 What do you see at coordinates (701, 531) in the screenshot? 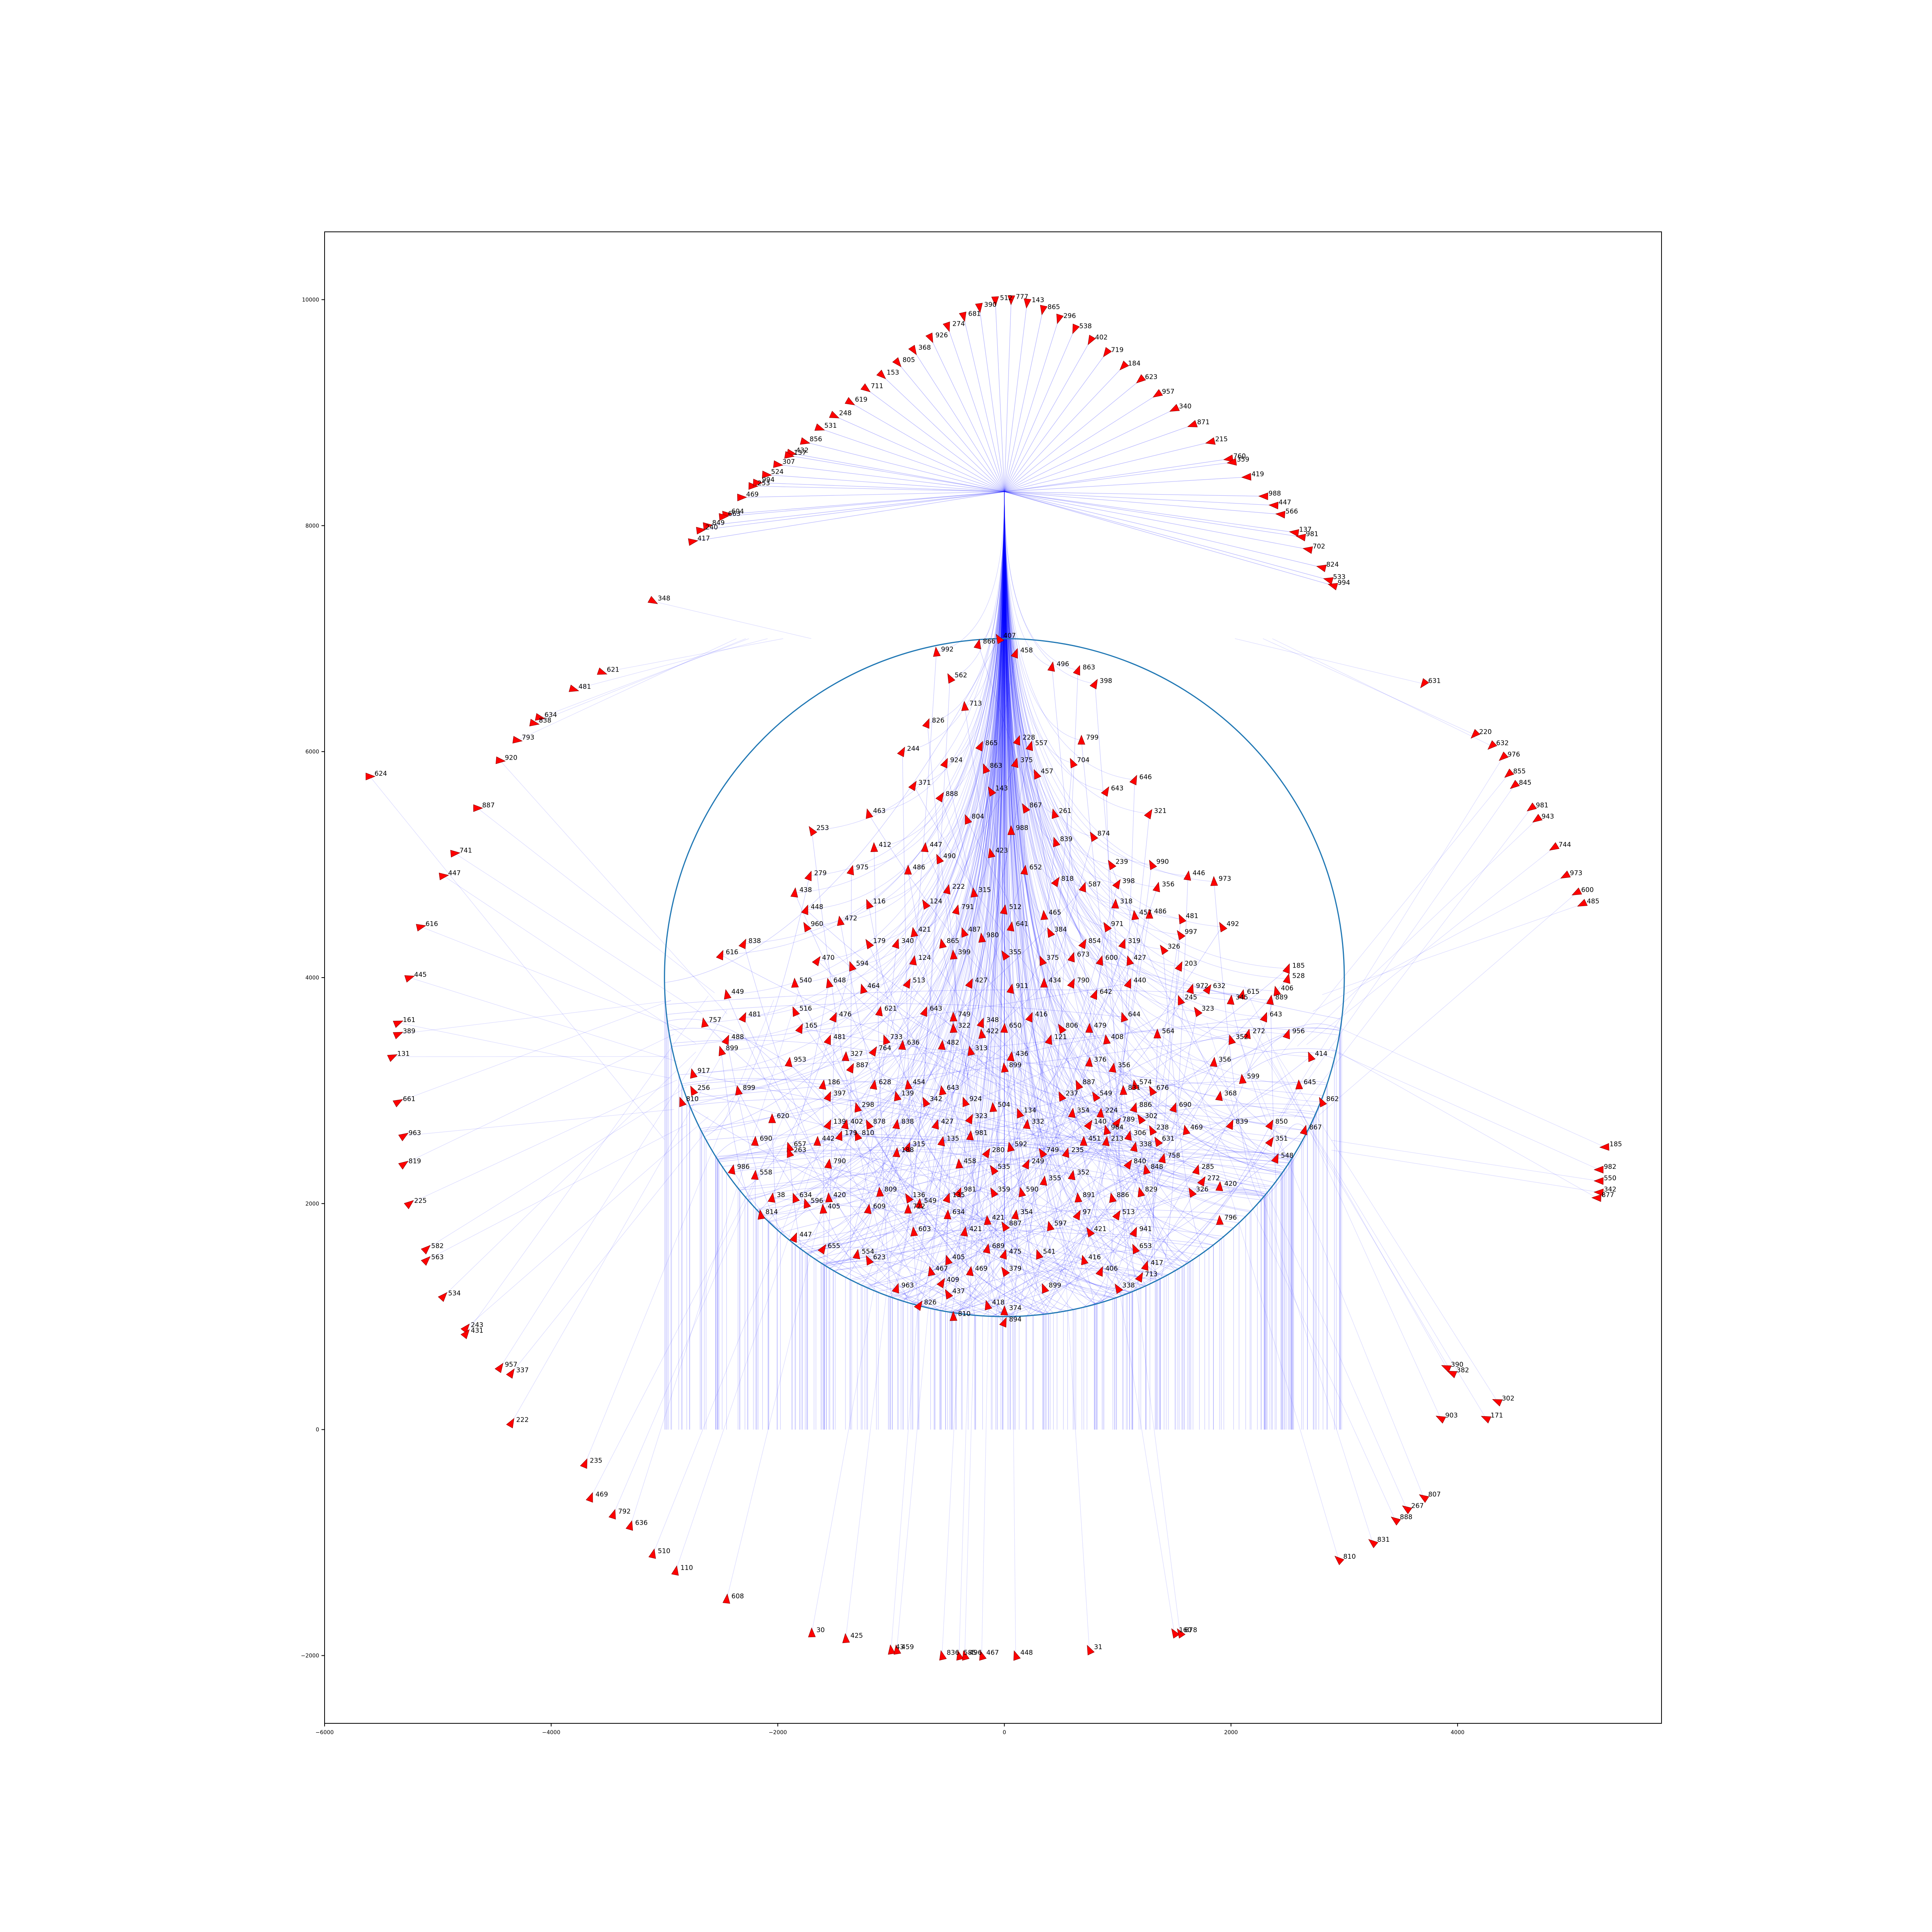
I see `arc-marker` at bounding box center [701, 531].